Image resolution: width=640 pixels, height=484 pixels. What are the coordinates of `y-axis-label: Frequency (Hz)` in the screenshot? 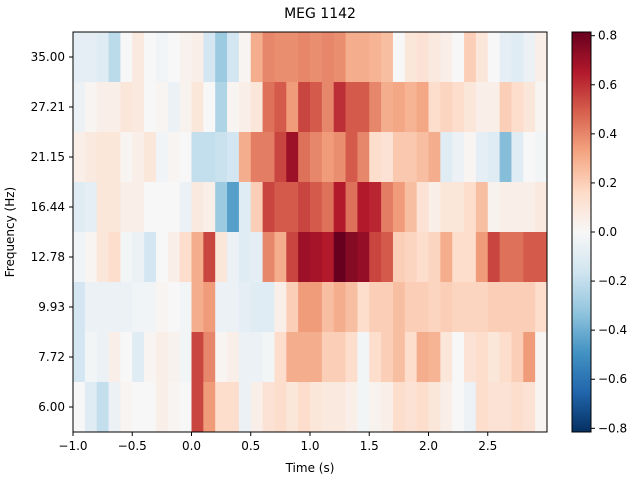 It's located at (10, 232).